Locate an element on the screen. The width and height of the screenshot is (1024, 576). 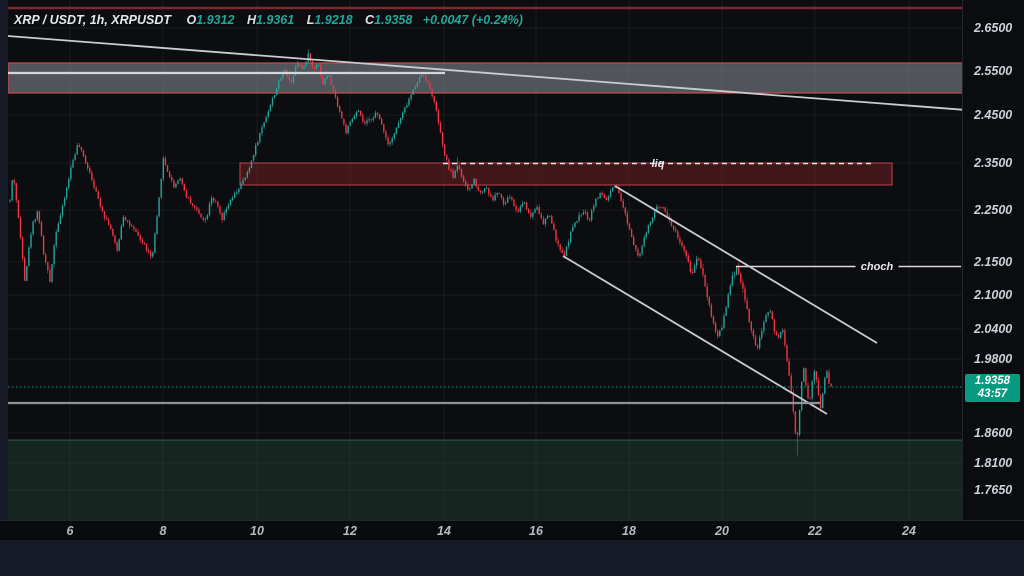
current-price-badge: 1.9358 43:57 is located at coordinates (992, 388).